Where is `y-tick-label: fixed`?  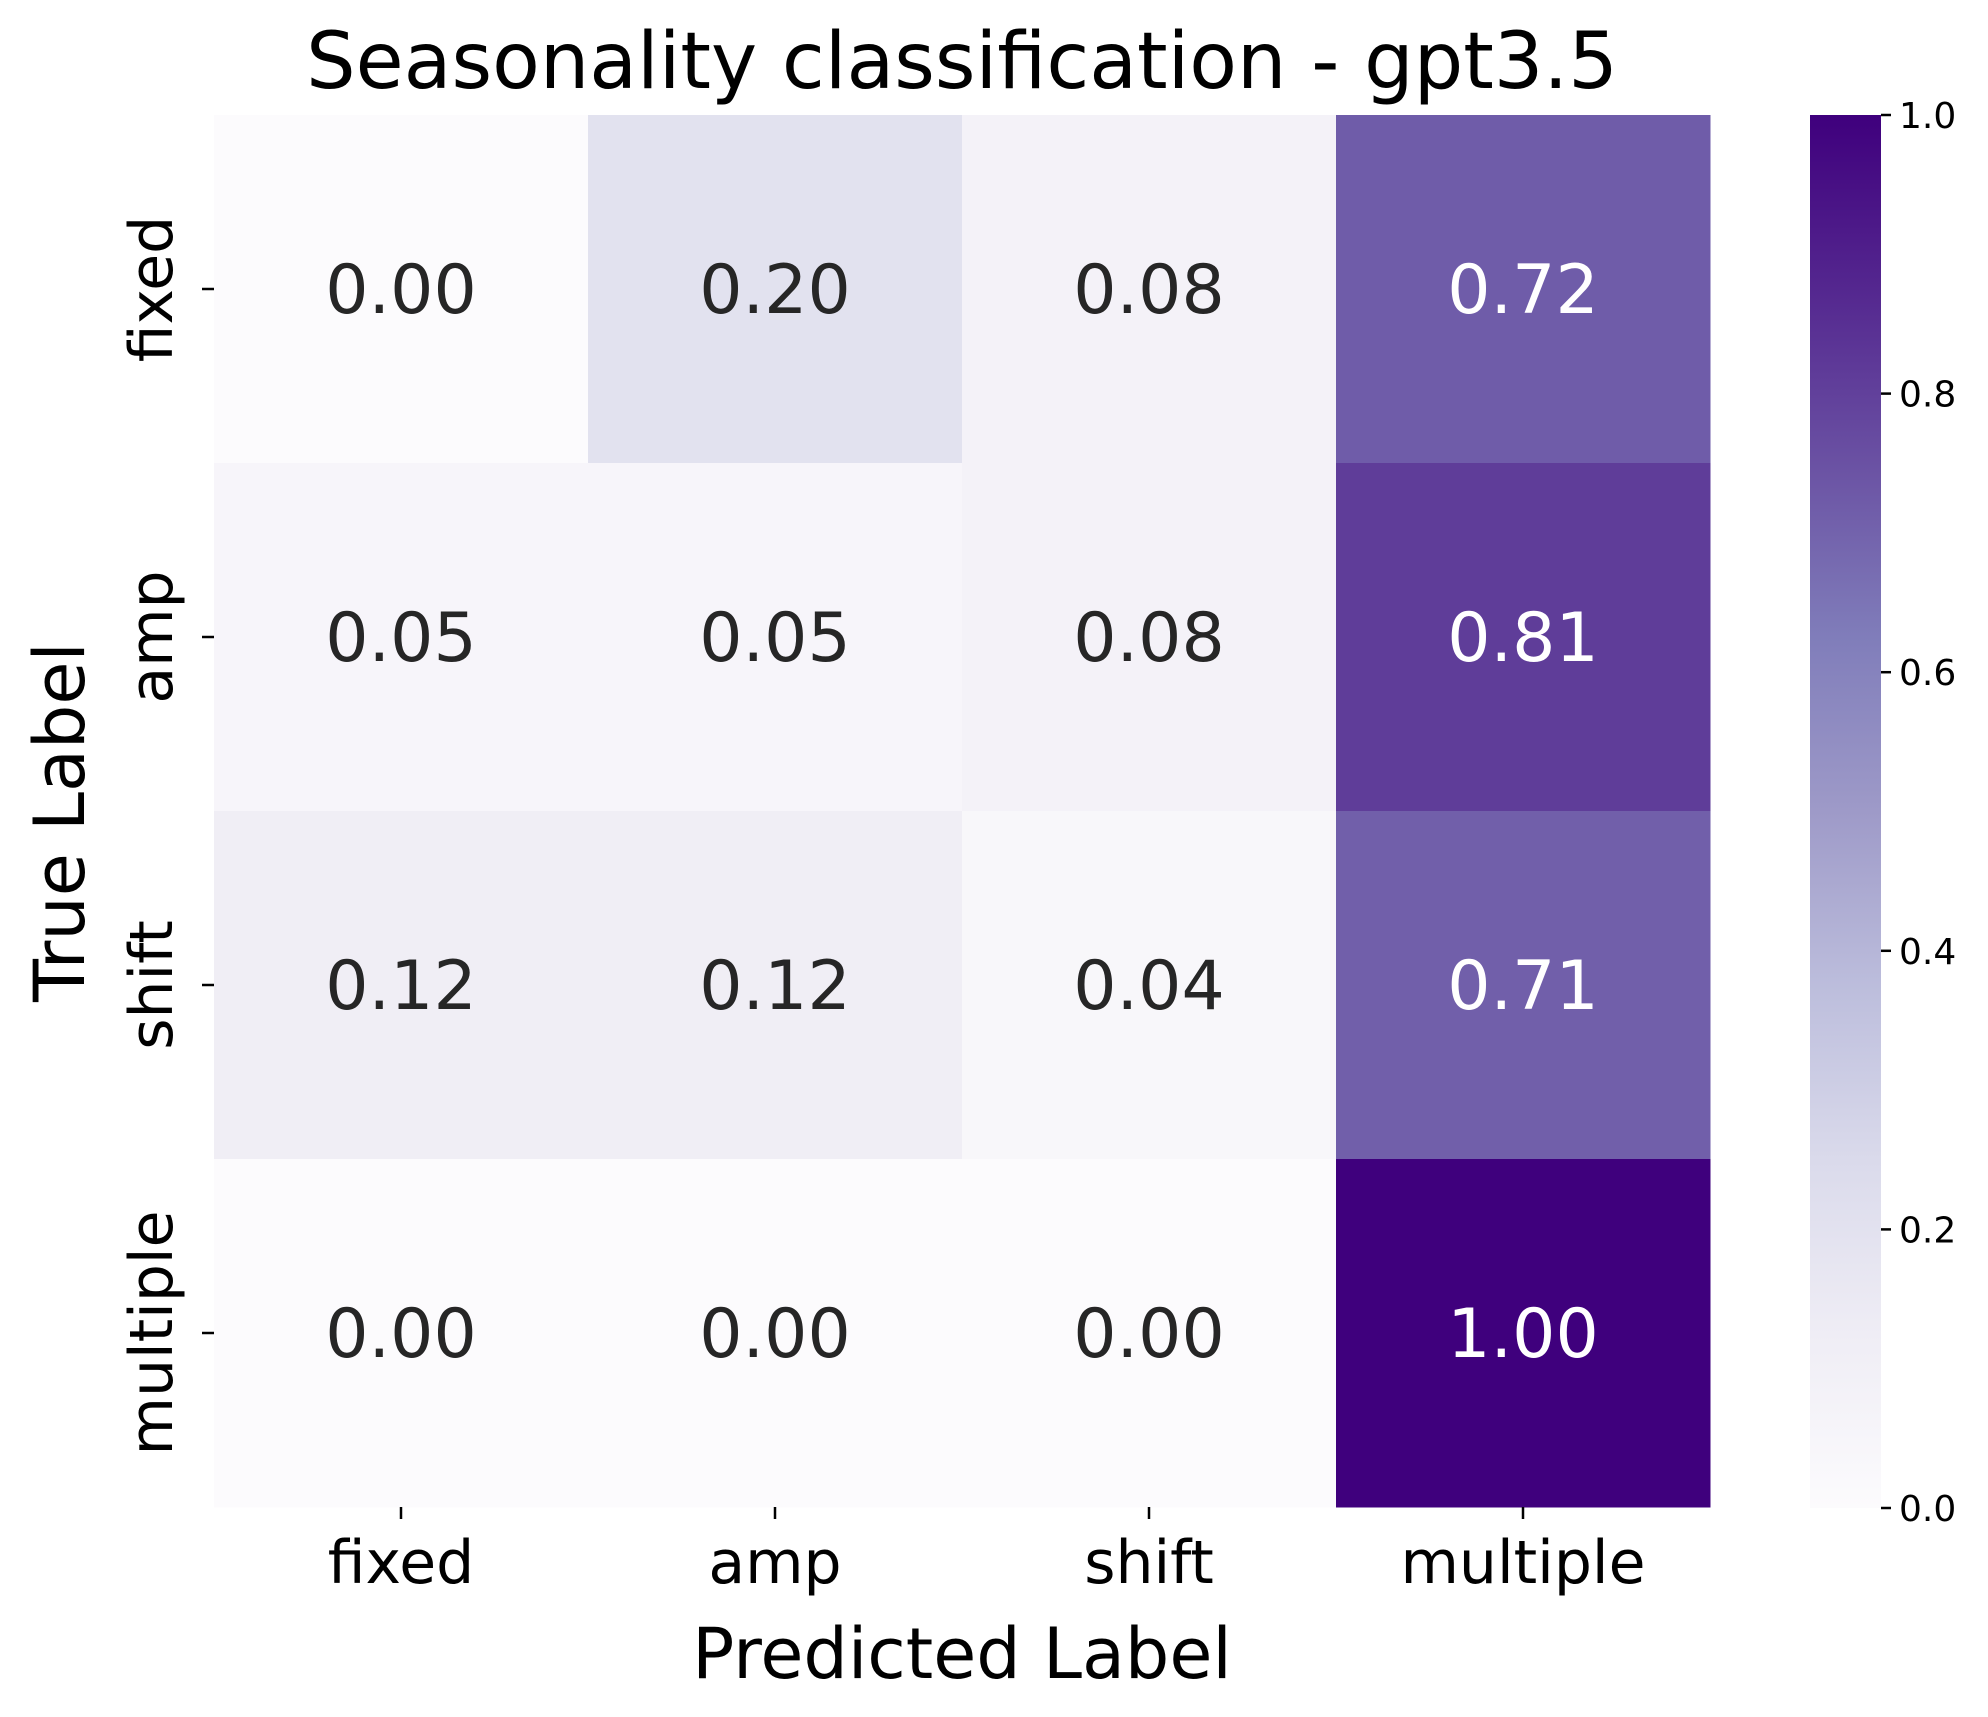
y-tick-label: fixed is located at coordinates (152, 289).